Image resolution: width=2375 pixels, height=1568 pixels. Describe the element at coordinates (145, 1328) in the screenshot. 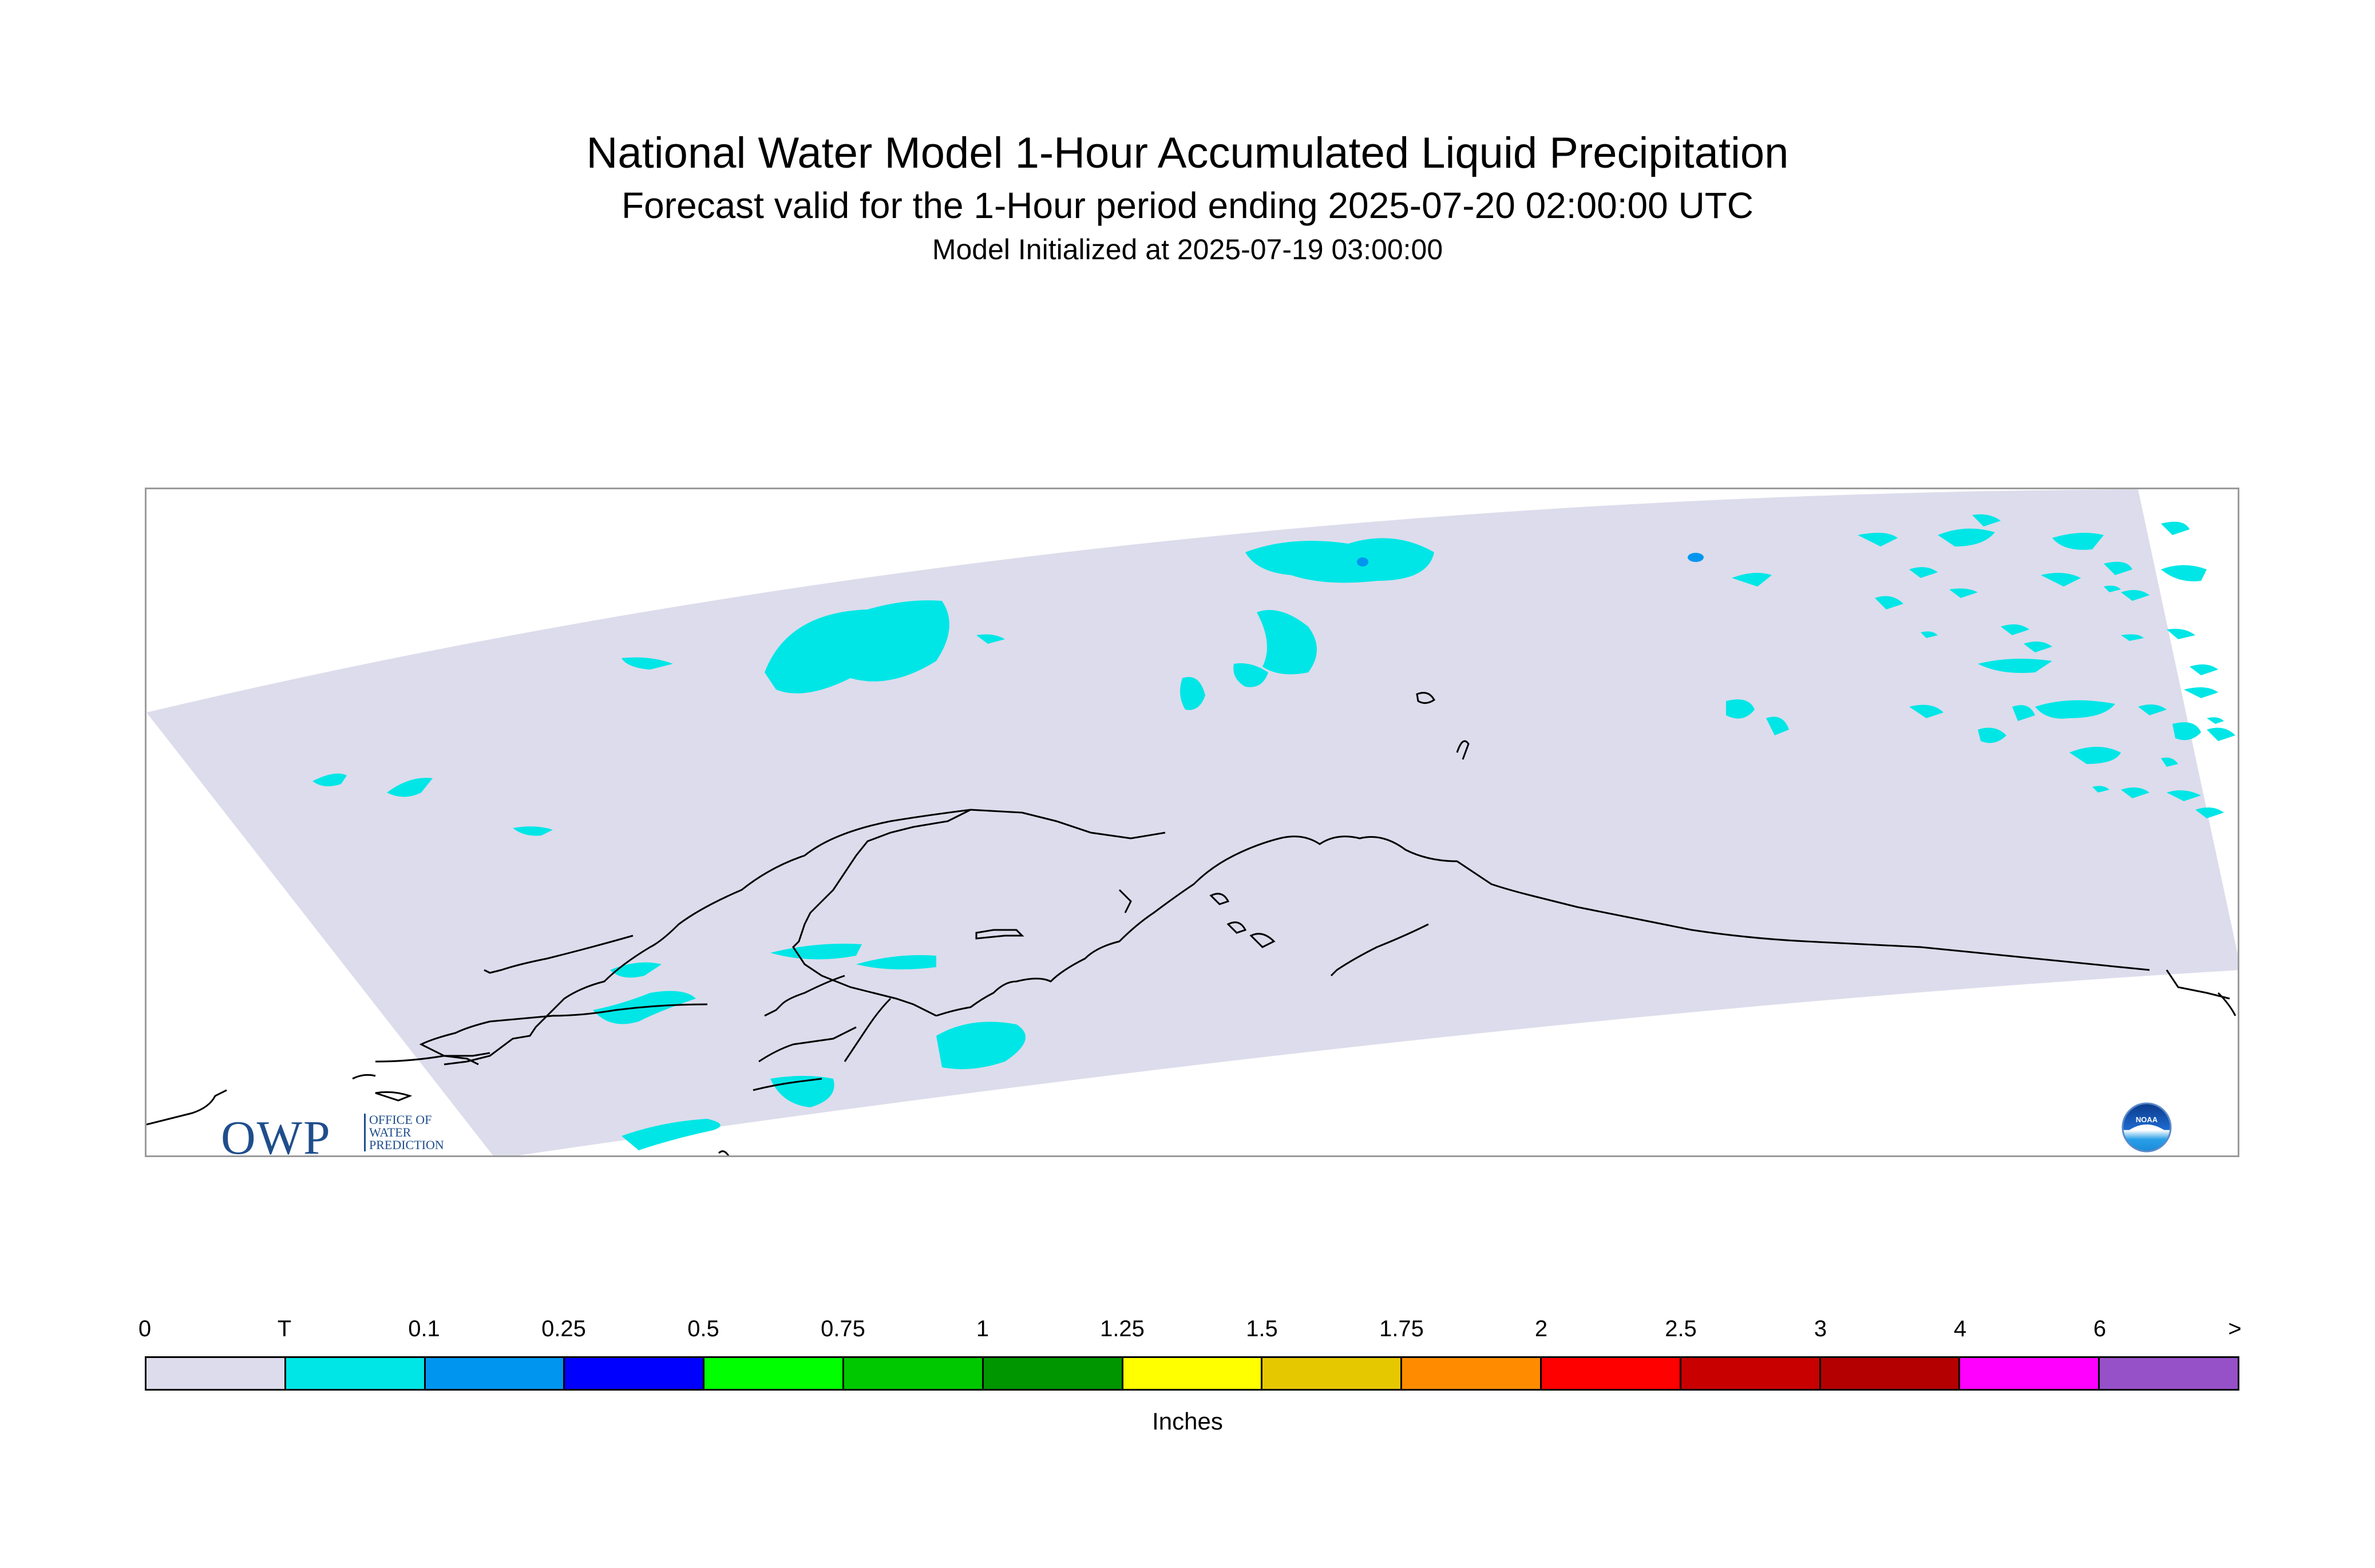

I see `legend-label: 0` at that location.